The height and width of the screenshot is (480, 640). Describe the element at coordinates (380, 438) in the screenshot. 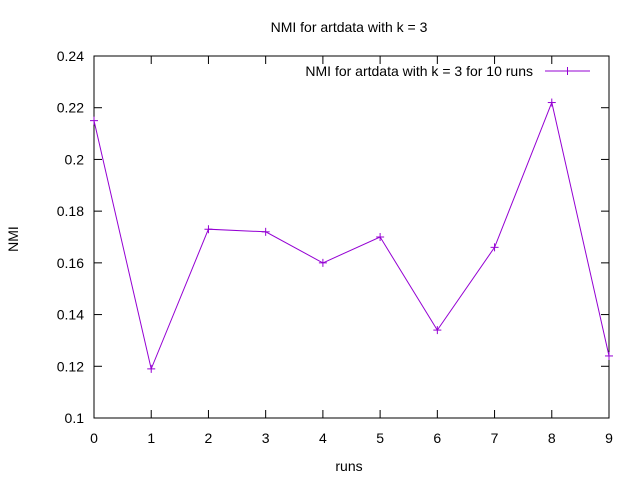

I see `x-tick-label: 5` at that location.